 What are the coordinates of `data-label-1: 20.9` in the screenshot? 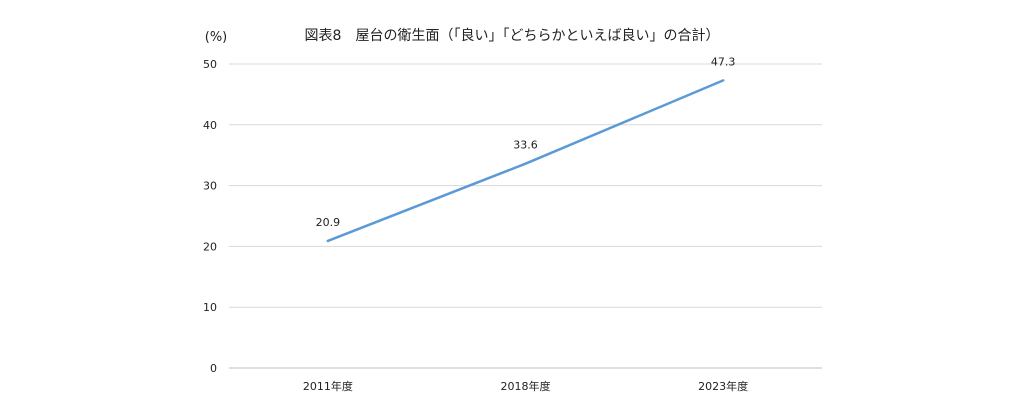 It's located at (328, 222).